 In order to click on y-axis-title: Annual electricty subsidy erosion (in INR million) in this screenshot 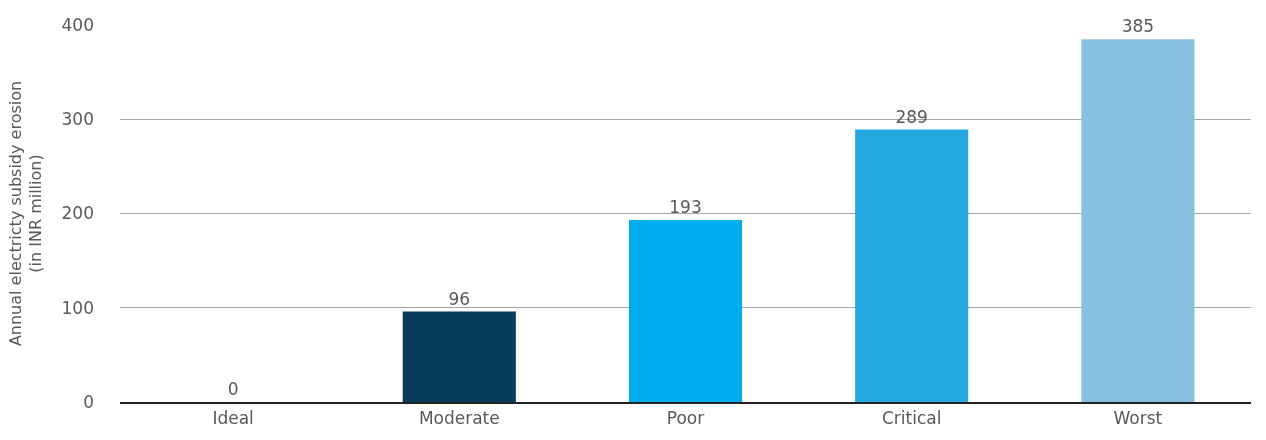, I will do `click(25, 213)`.